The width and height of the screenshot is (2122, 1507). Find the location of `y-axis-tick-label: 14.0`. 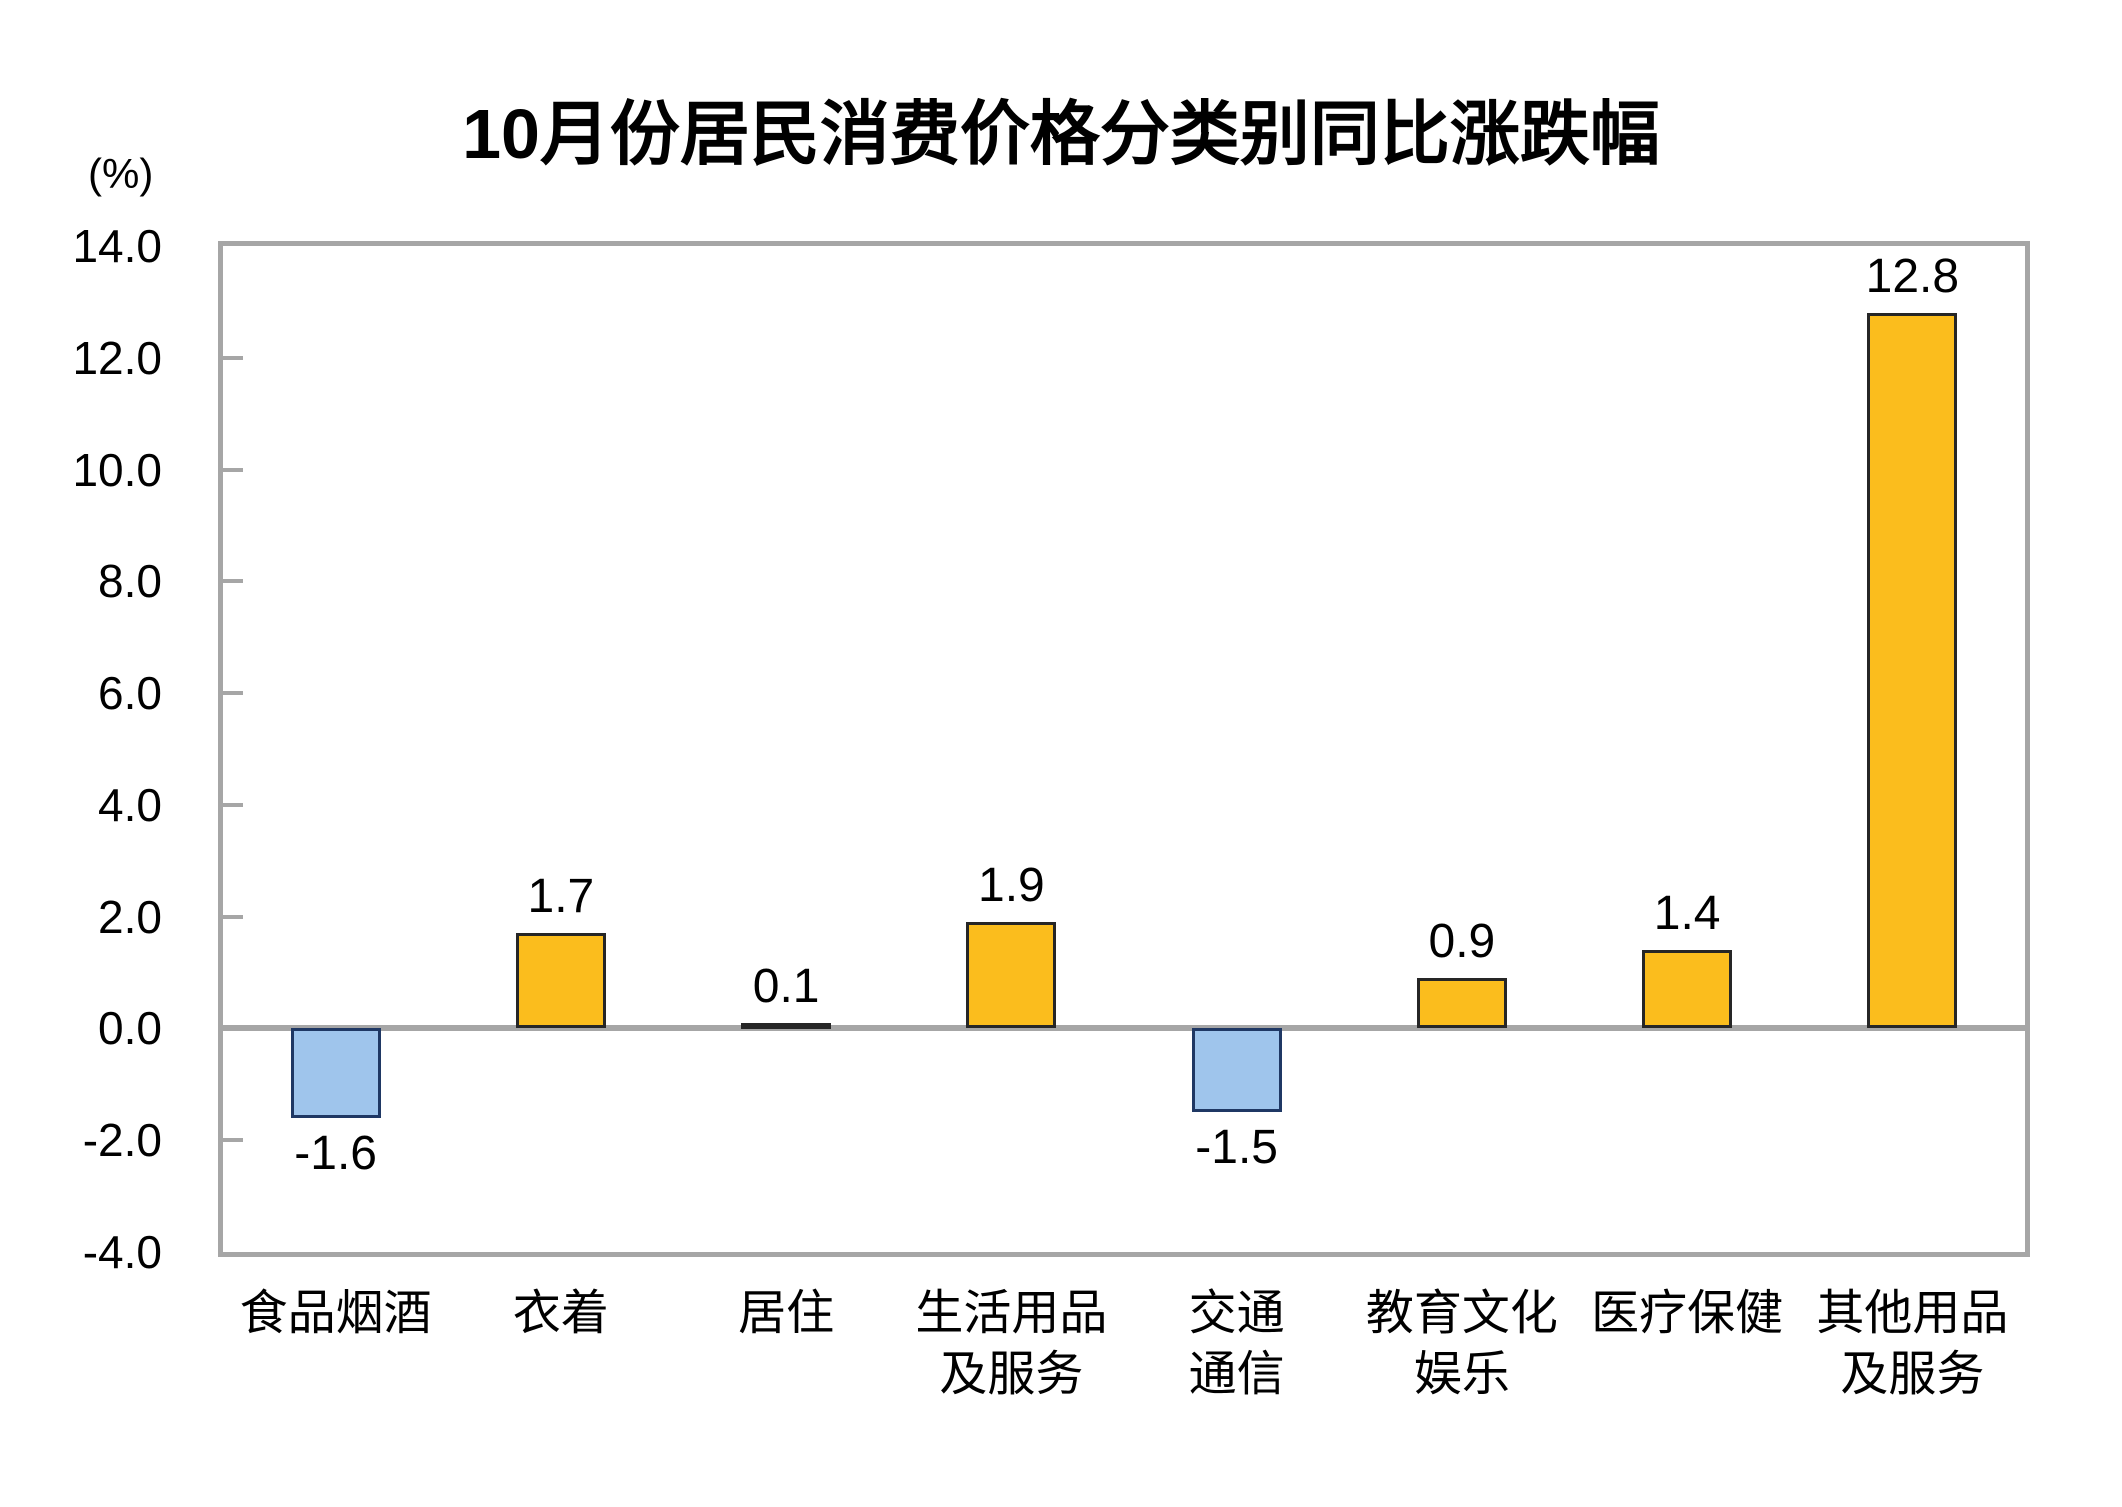

y-axis-tick-label: 14.0 is located at coordinates (117, 246).